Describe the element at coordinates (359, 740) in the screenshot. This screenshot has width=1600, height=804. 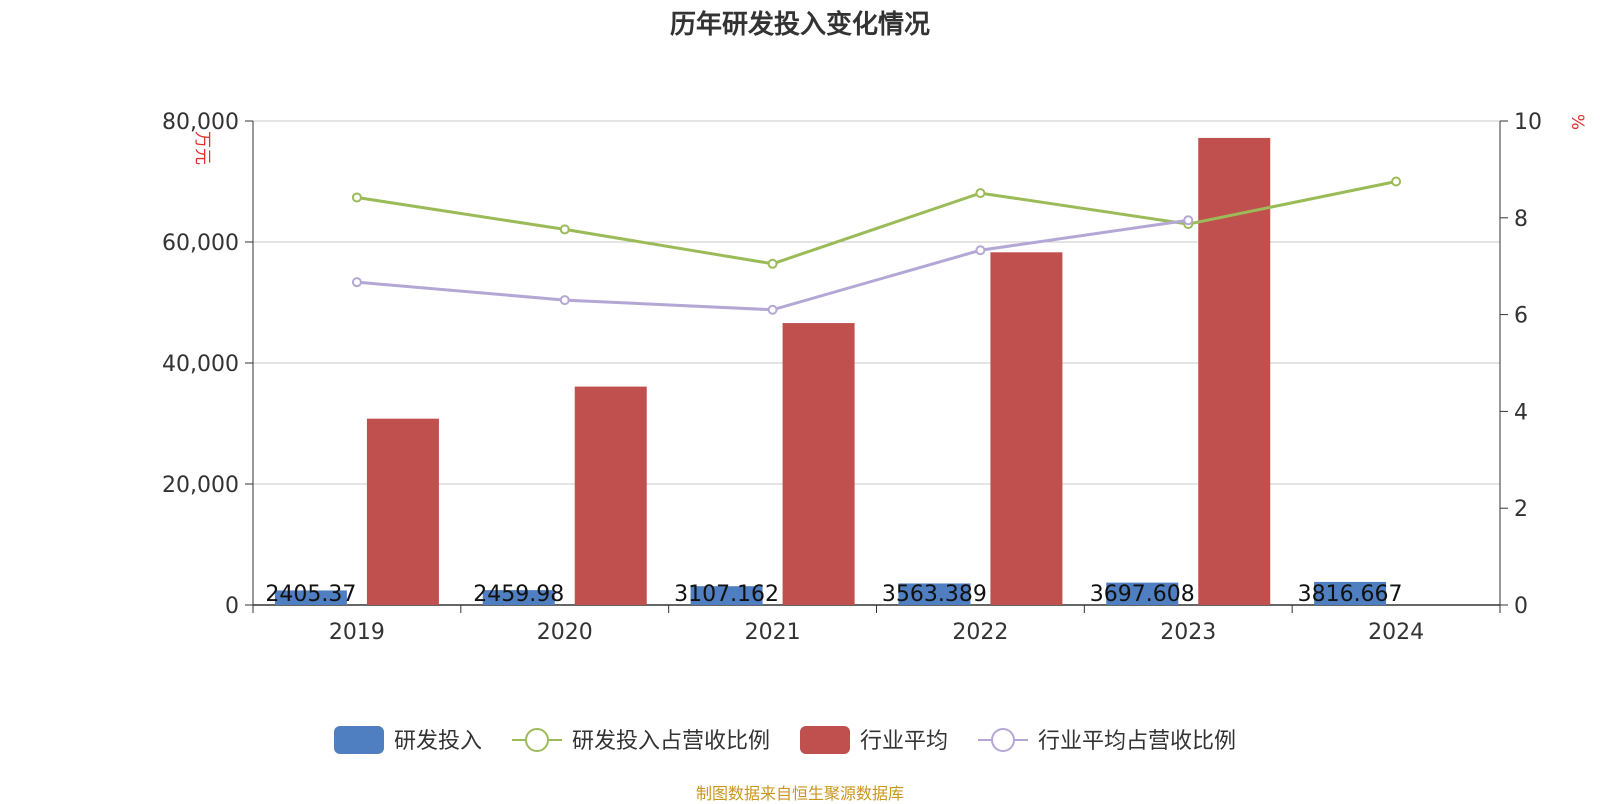
I see `legend-swatch-研发投入` at that location.